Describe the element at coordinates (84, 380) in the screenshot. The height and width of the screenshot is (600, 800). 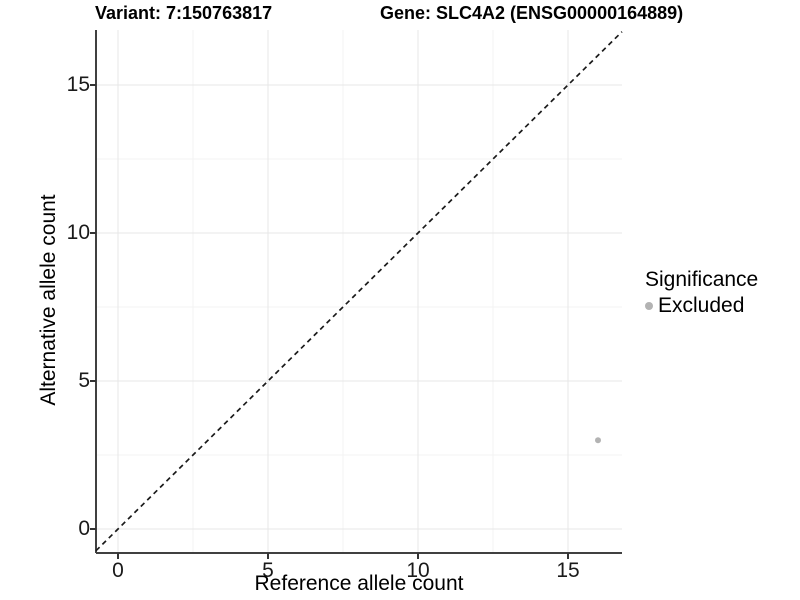
I see `y-tick-label: 5` at that location.